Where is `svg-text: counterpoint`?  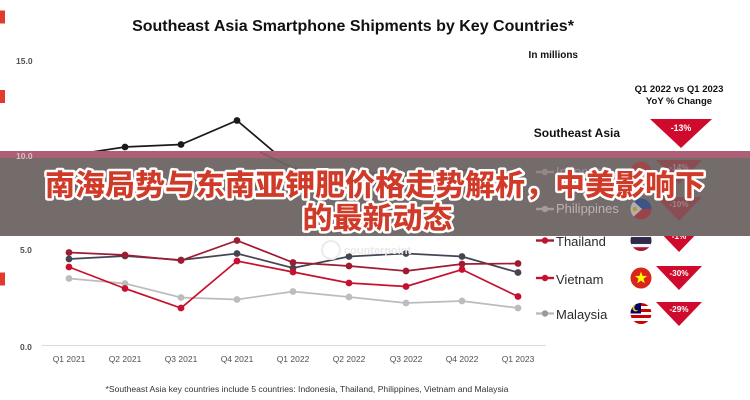
svg-text: counterpoint is located at coordinates (378, 251).